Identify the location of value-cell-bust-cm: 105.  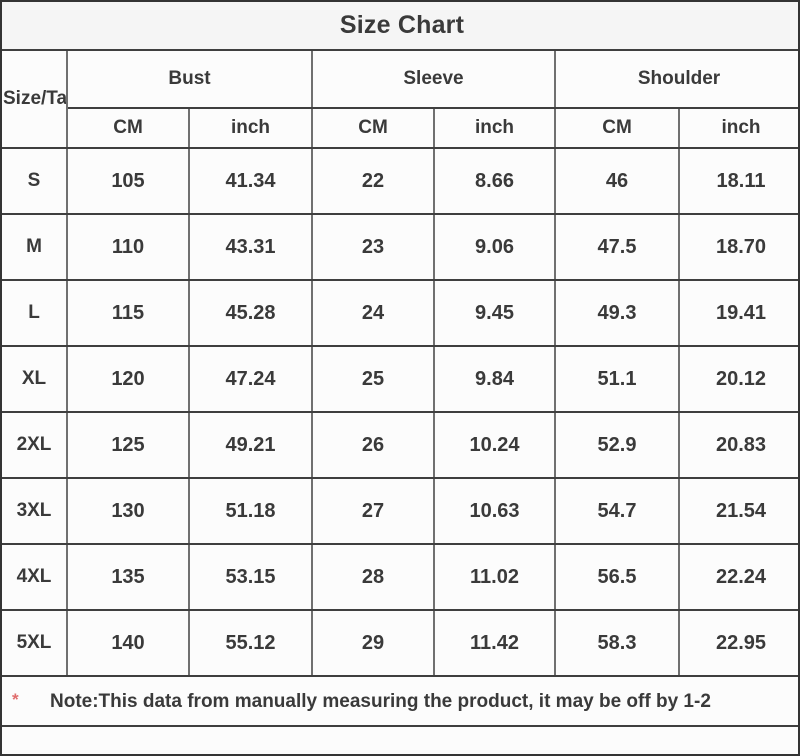
(128, 181).